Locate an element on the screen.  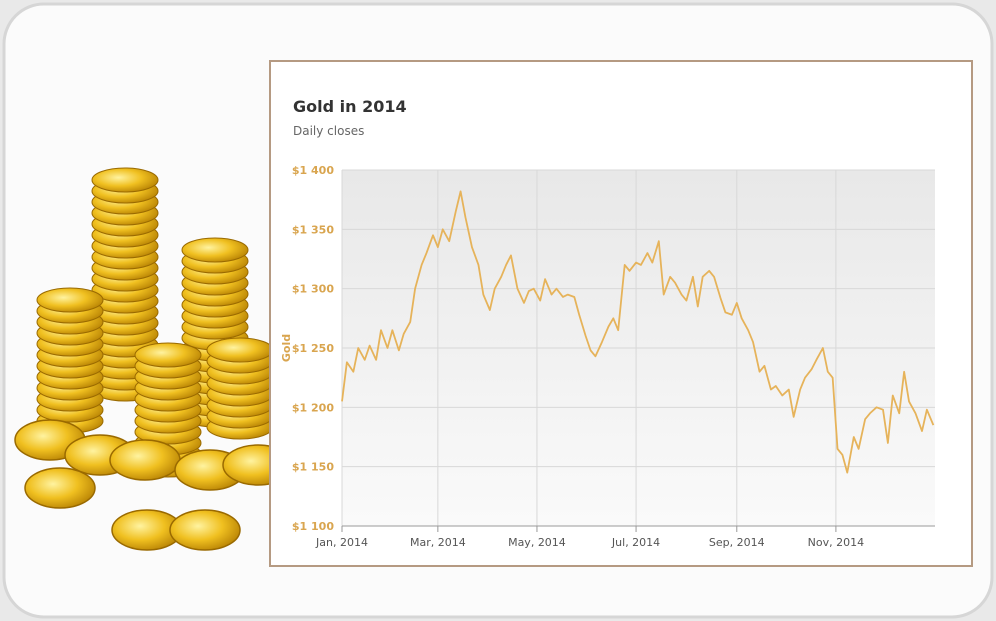
chart-subtitle: Daily closes is located at coordinates (328, 131).